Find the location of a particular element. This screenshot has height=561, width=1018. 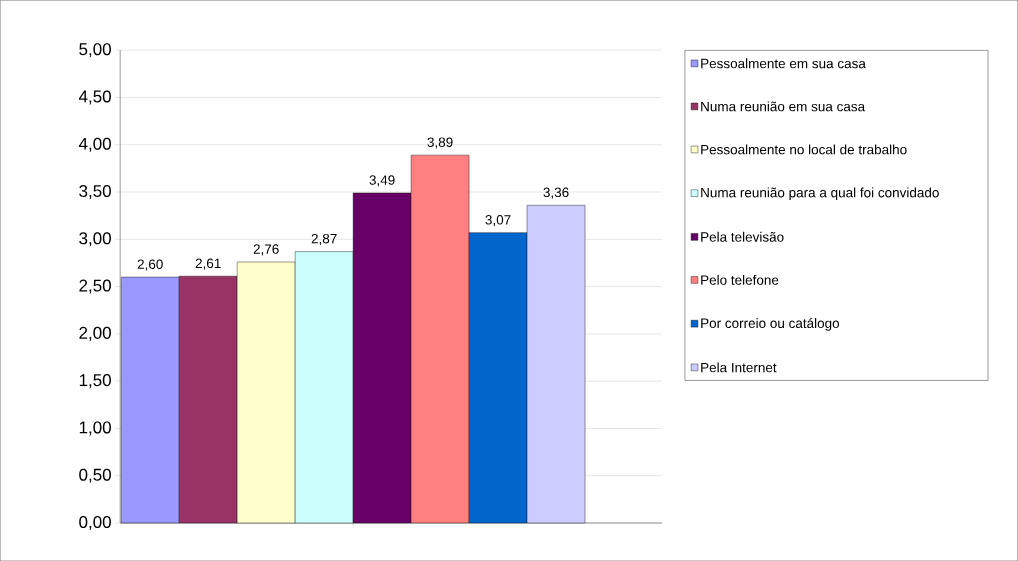

y-tick-label: 5,00 is located at coordinates (95, 50).